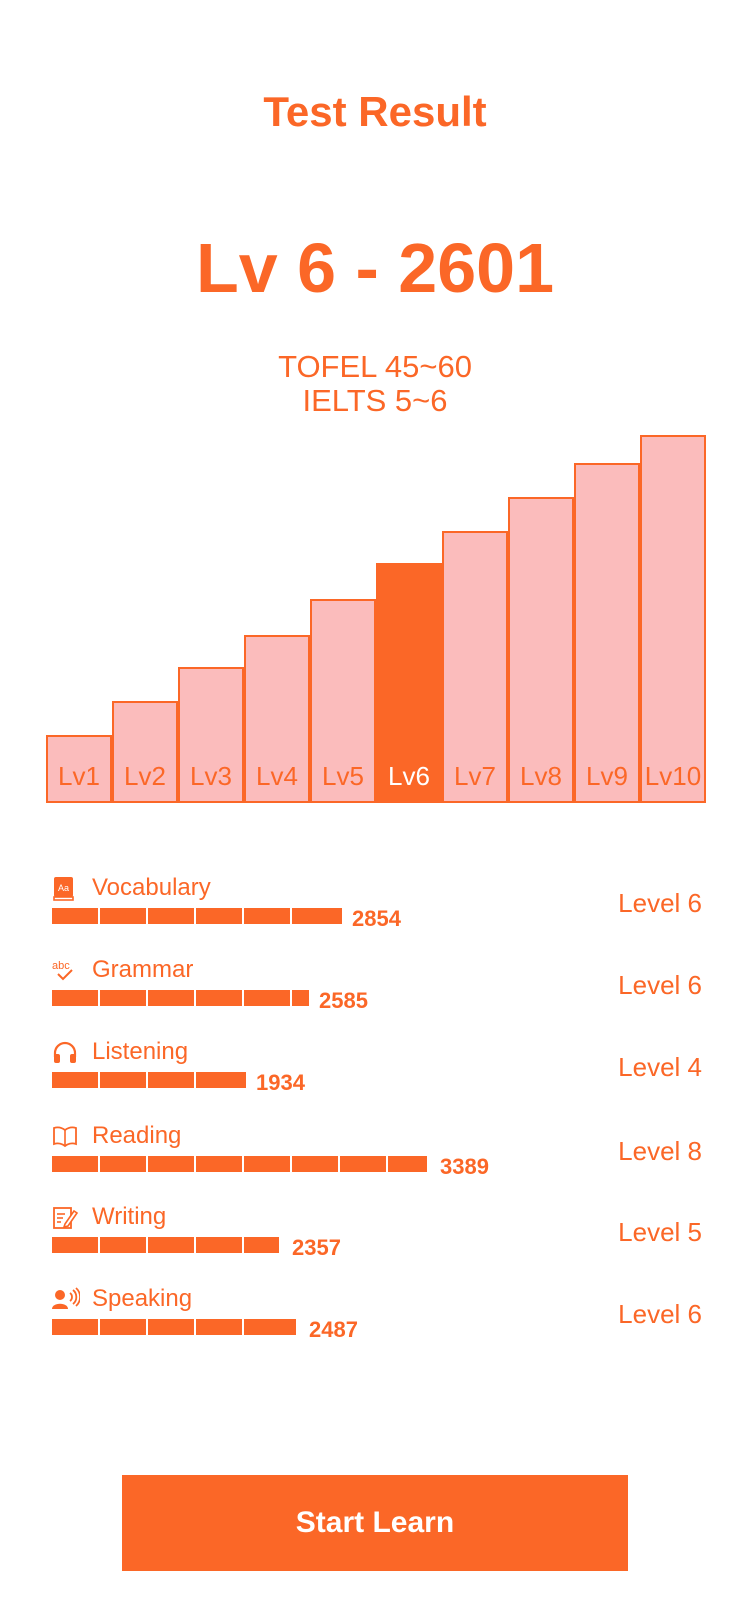 The image size is (750, 1624). What do you see at coordinates (140, 1051) in the screenshot?
I see `skill-name: Listening` at bounding box center [140, 1051].